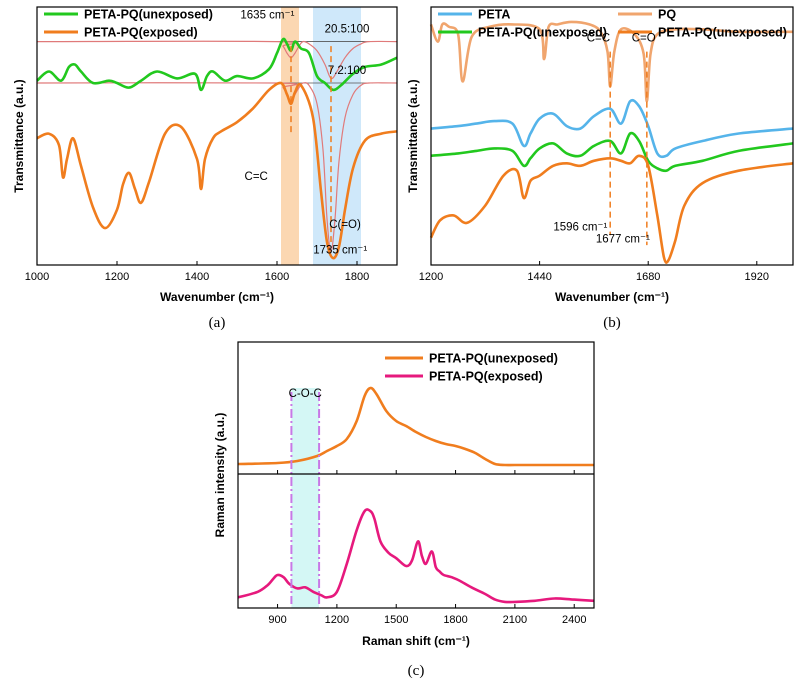 Image resolution: width=800 pixels, height=689 pixels. Describe the element at coordinates (486, 377) in the screenshot. I see `legend-label-c-1: PETA-PQ(exposed)` at that location.